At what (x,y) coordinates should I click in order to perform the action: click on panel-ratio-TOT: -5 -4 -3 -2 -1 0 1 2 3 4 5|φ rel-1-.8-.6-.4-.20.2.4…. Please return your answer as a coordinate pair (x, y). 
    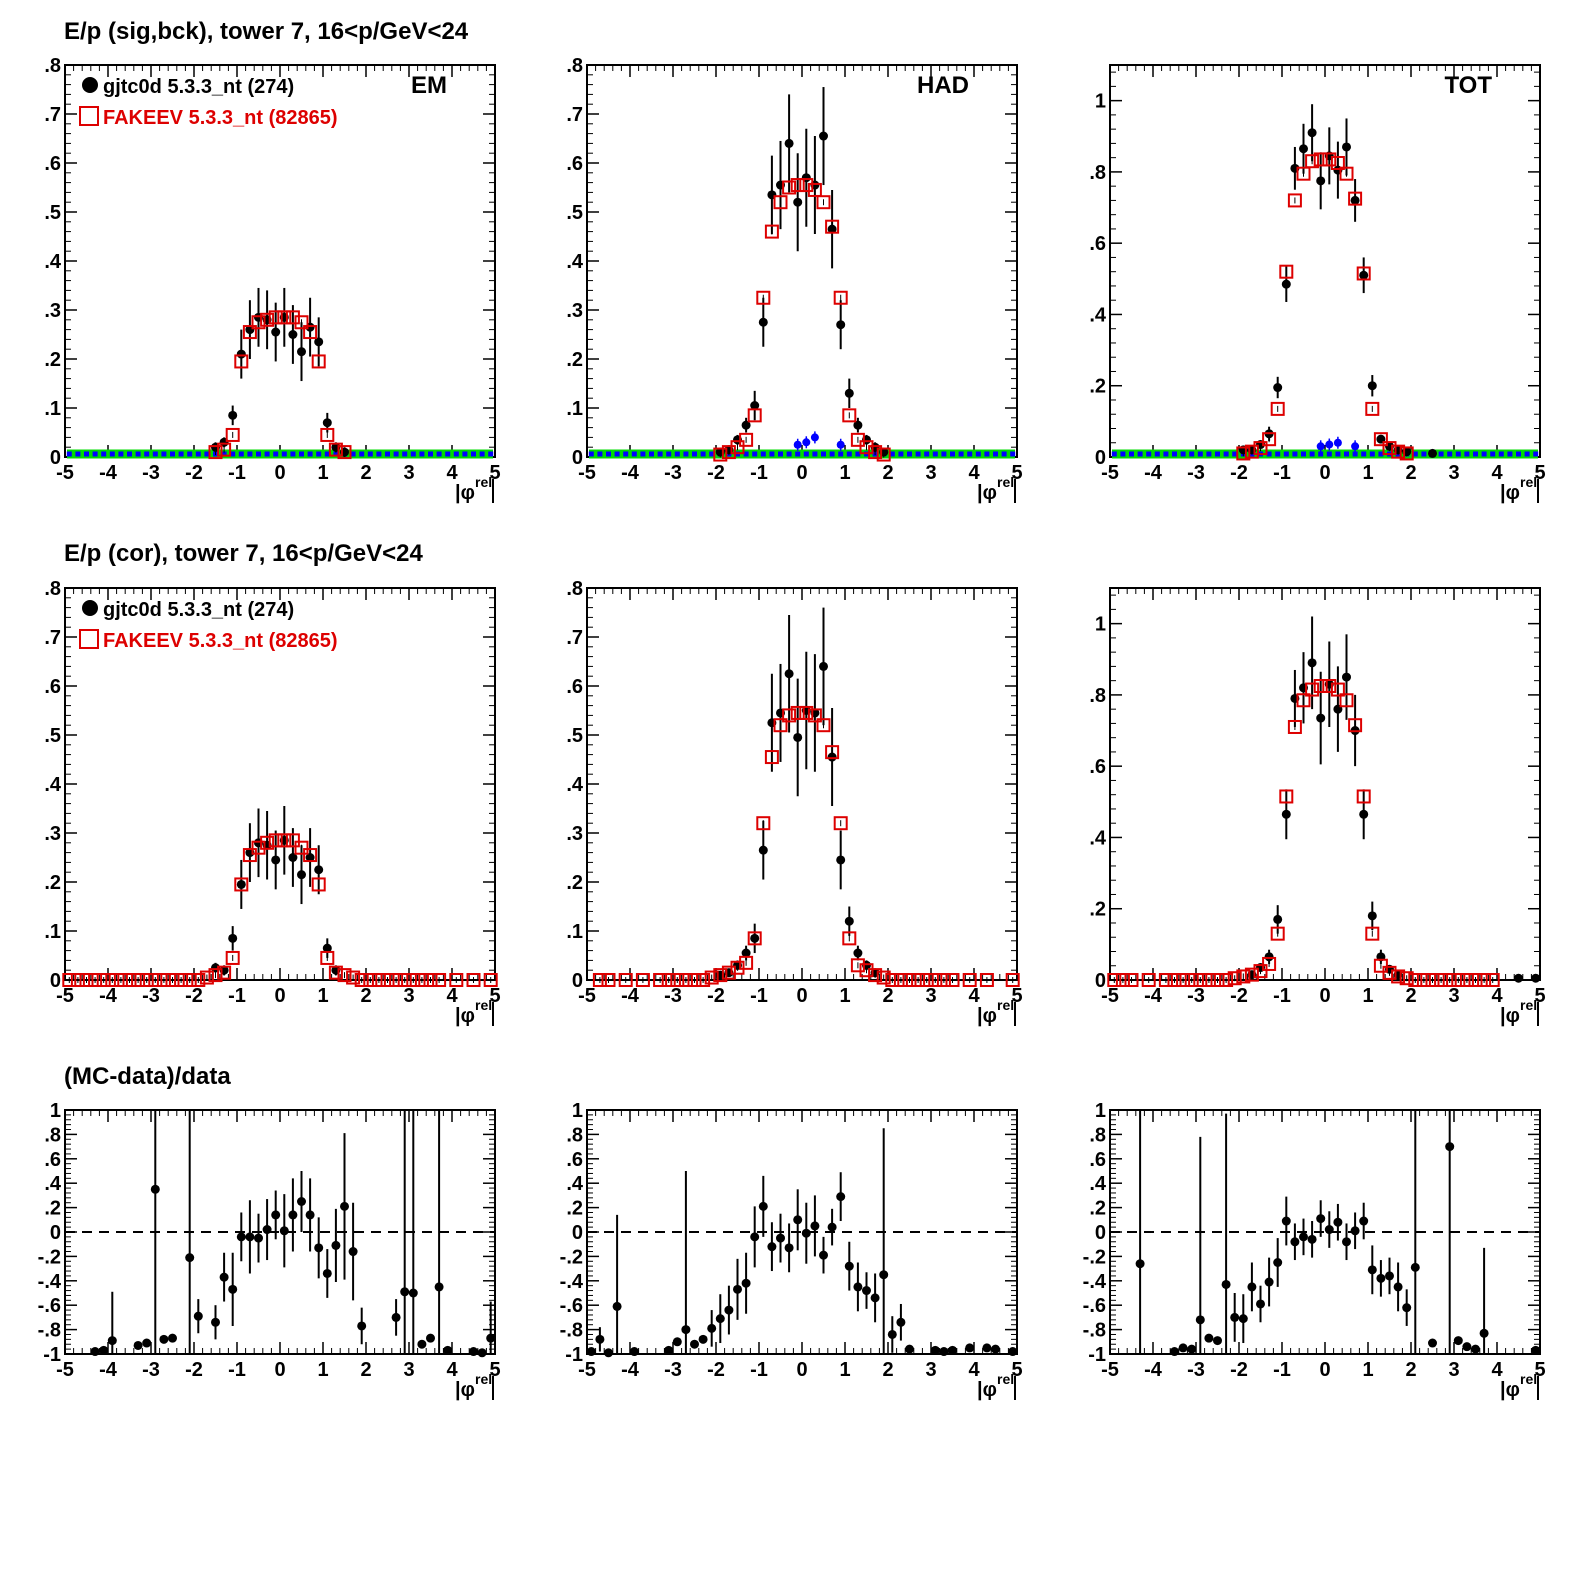
    Looking at the image, I should click on (1314, 1250).